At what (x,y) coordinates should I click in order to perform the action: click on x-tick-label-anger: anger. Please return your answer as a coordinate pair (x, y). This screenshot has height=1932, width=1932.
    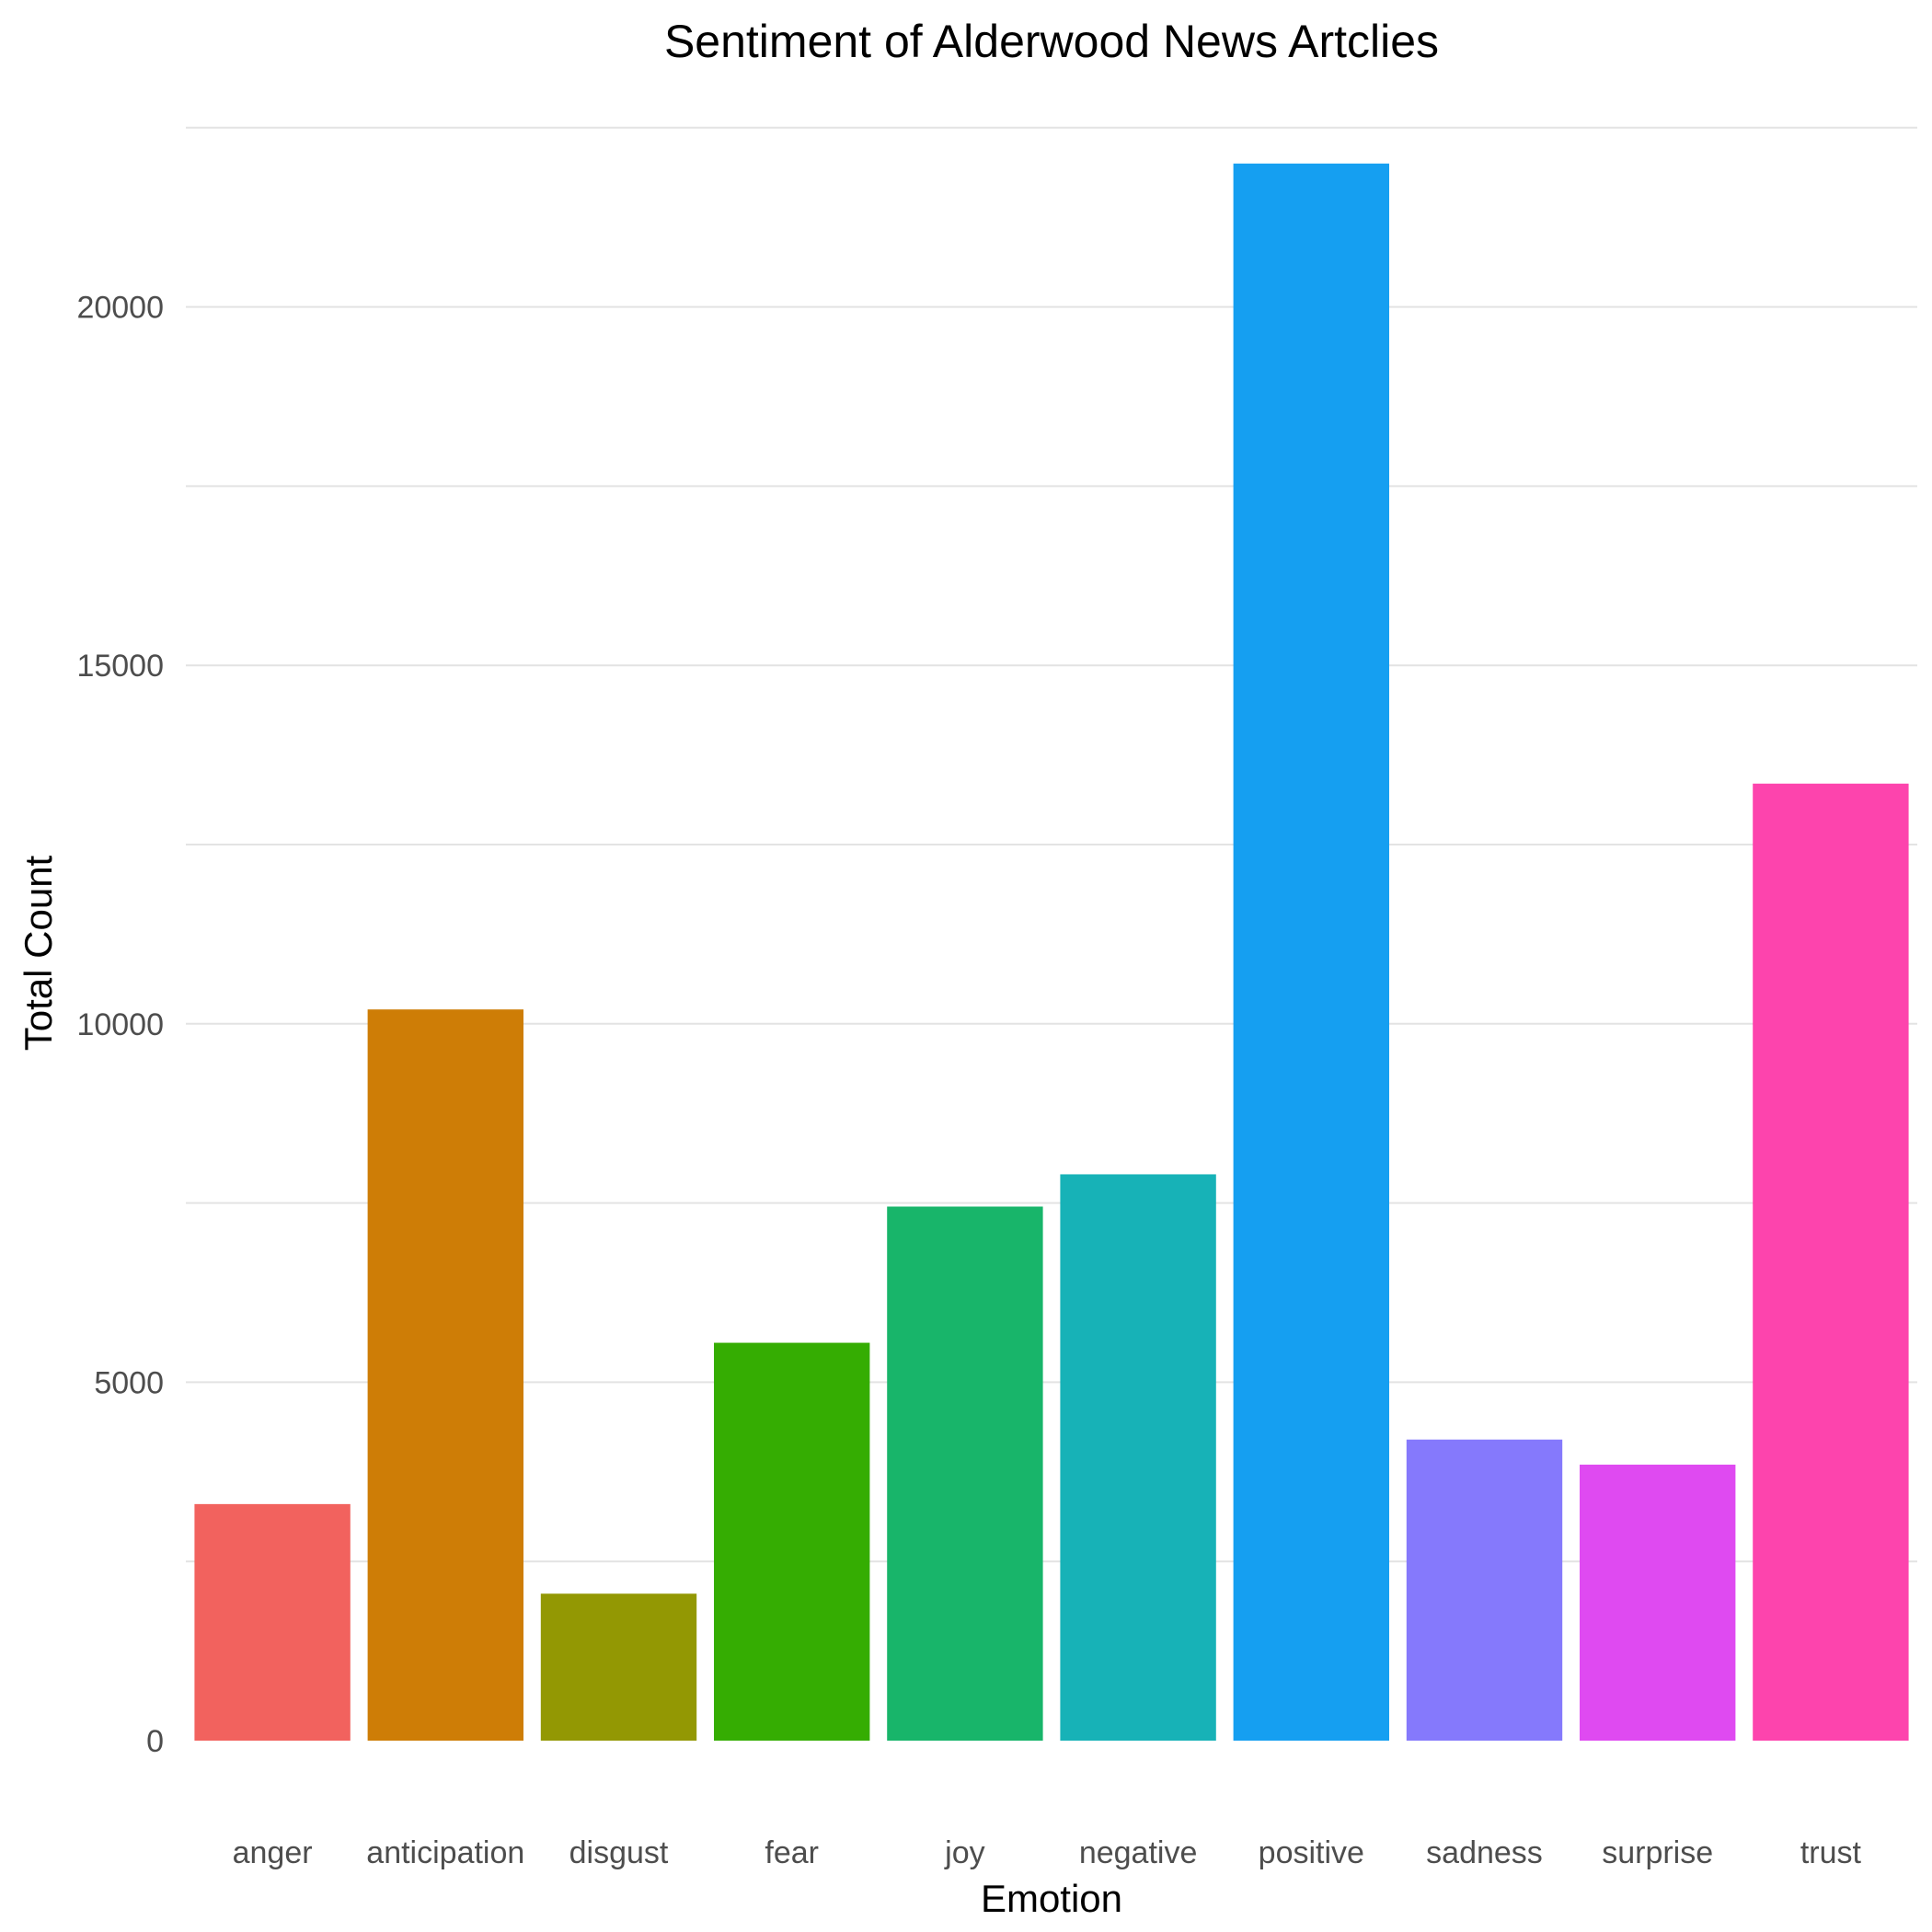
    Looking at the image, I should click on (273, 1852).